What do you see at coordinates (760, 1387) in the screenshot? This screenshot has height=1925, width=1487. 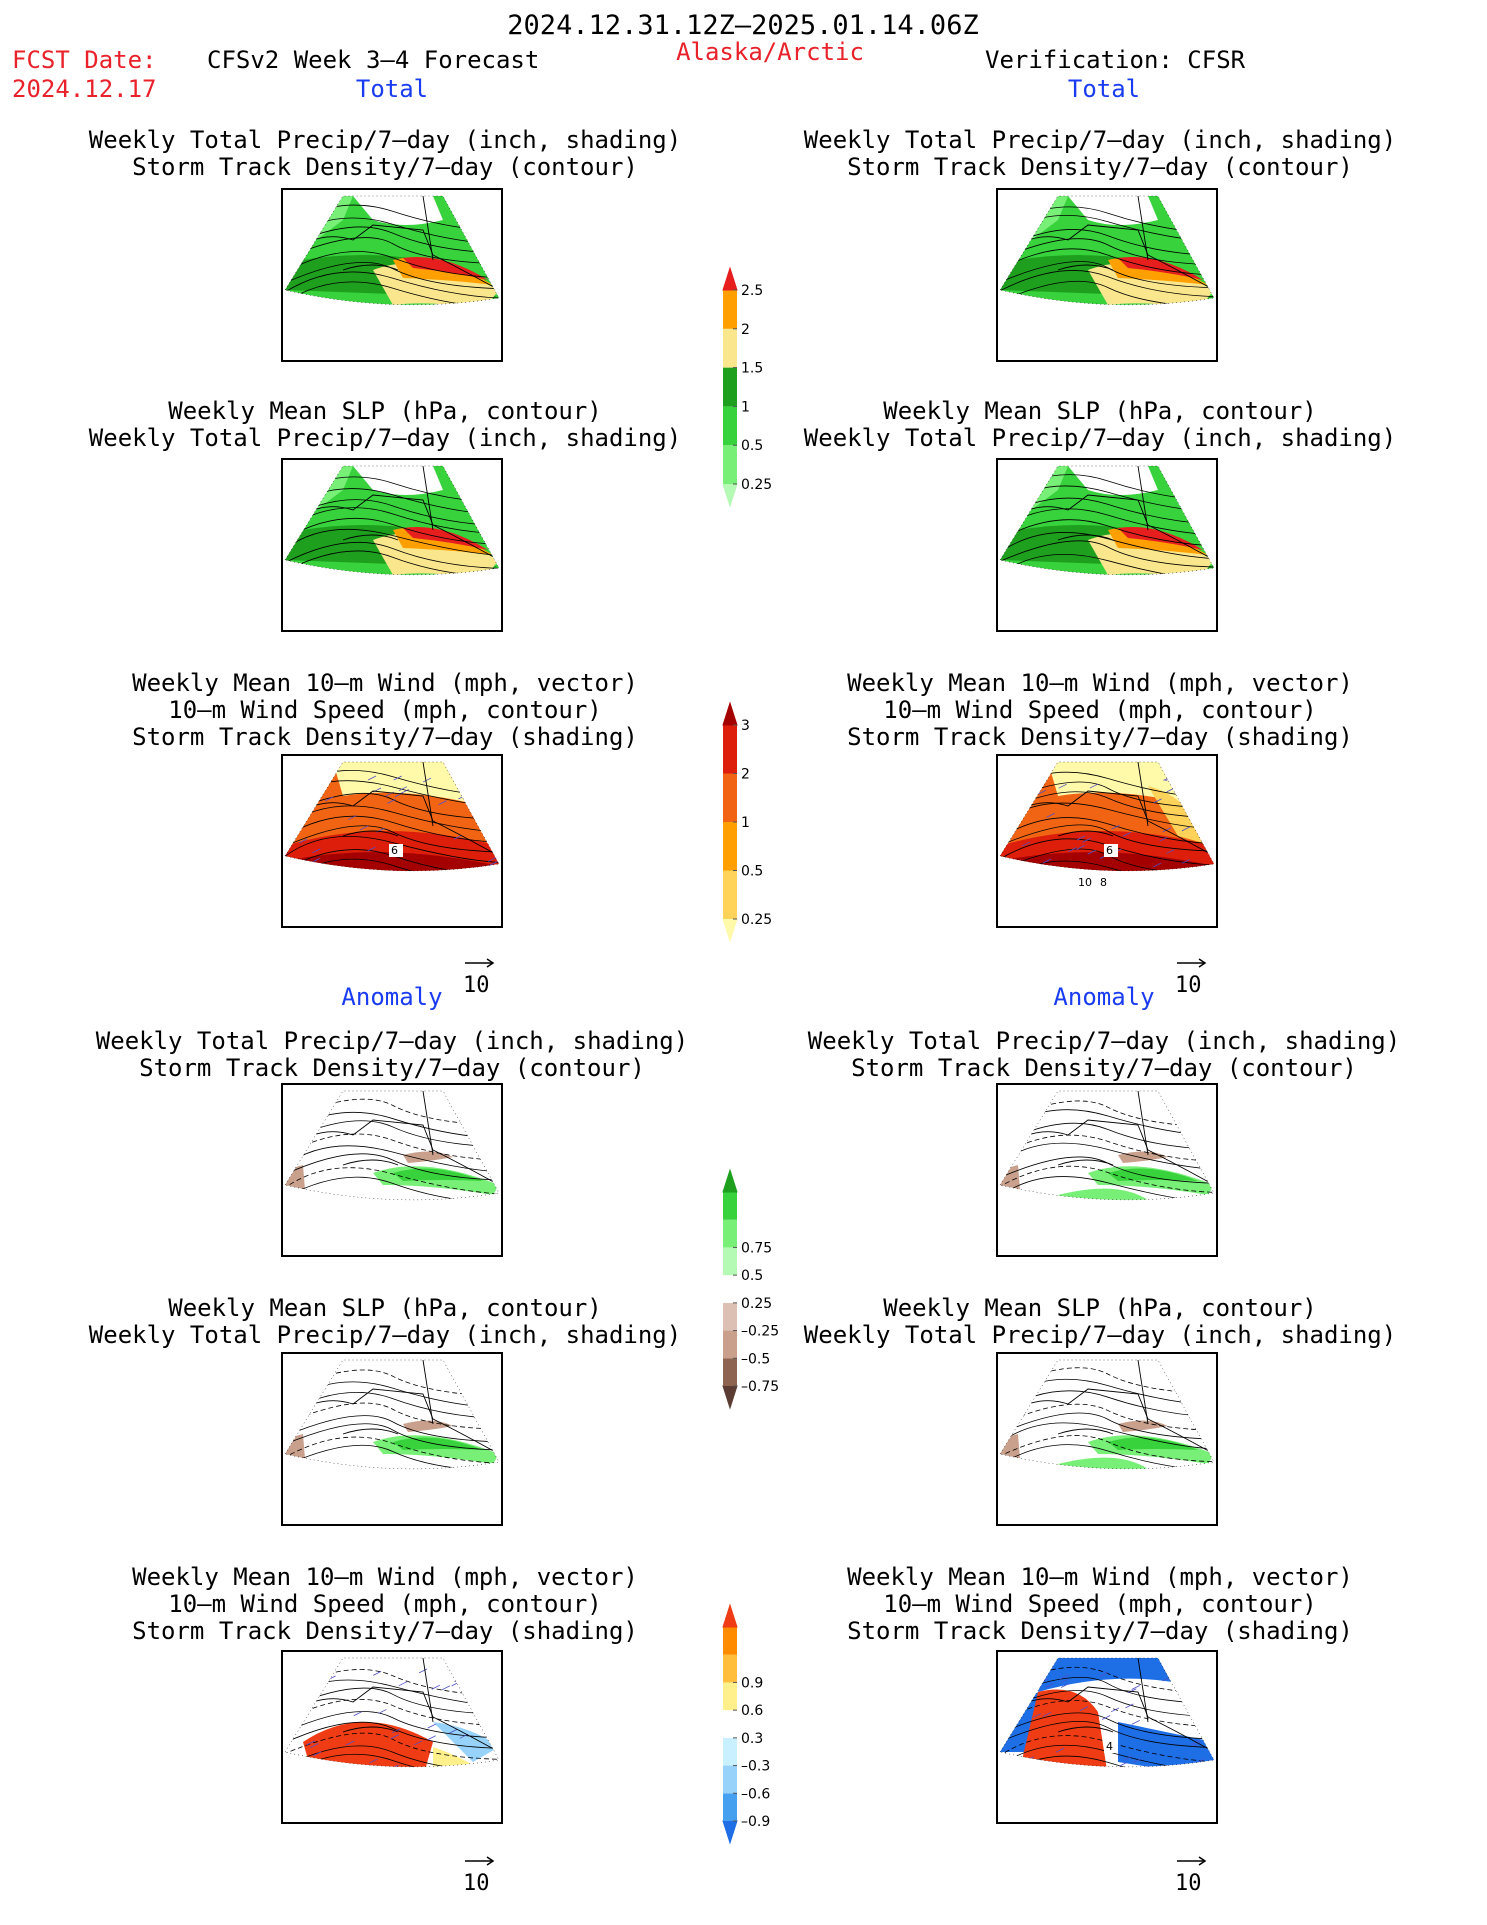 I see `colorbar-tick-label: –0.75` at bounding box center [760, 1387].